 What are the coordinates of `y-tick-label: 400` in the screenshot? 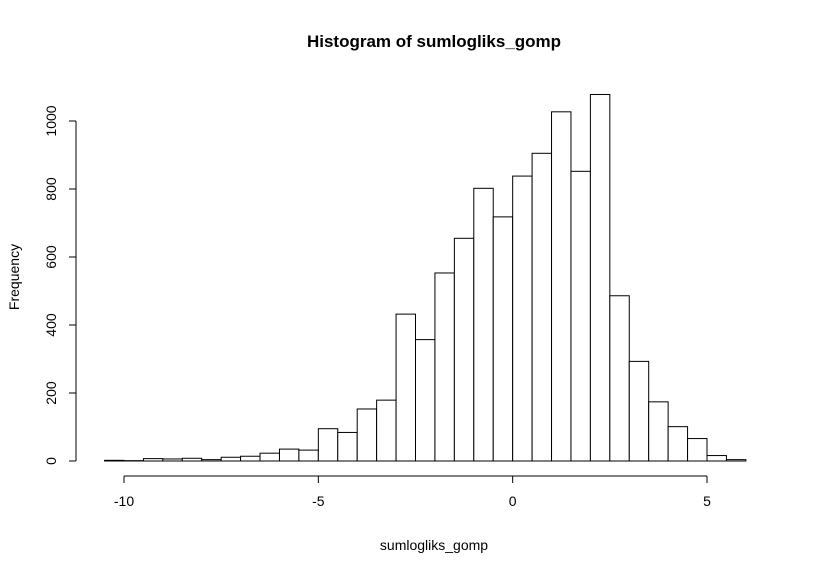 It's located at (51, 325).